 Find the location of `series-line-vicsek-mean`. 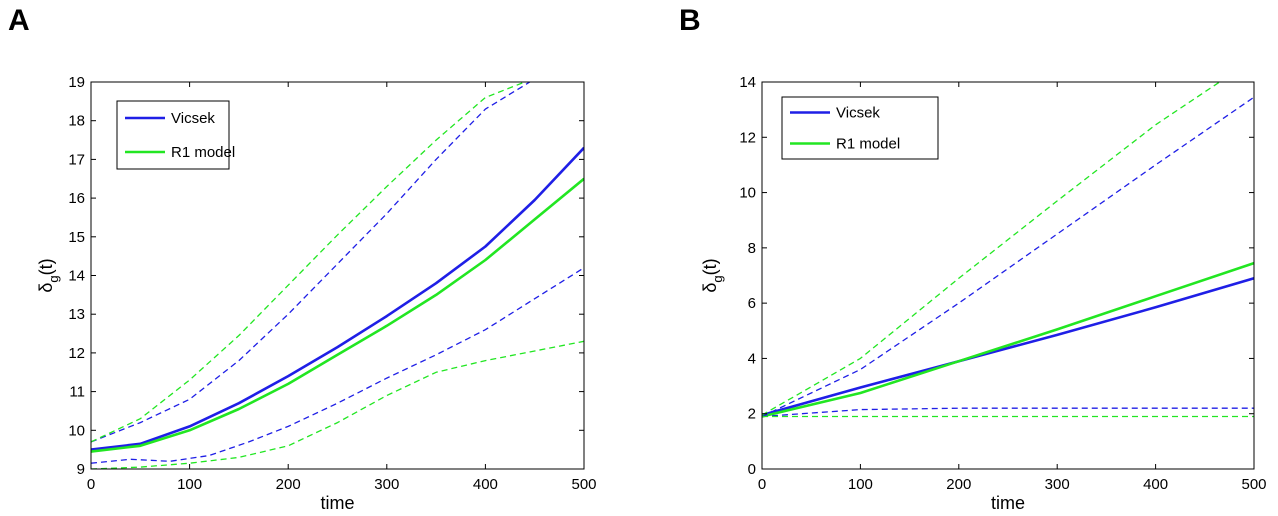

series-line-vicsek-mean is located at coordinates (1008, 347).